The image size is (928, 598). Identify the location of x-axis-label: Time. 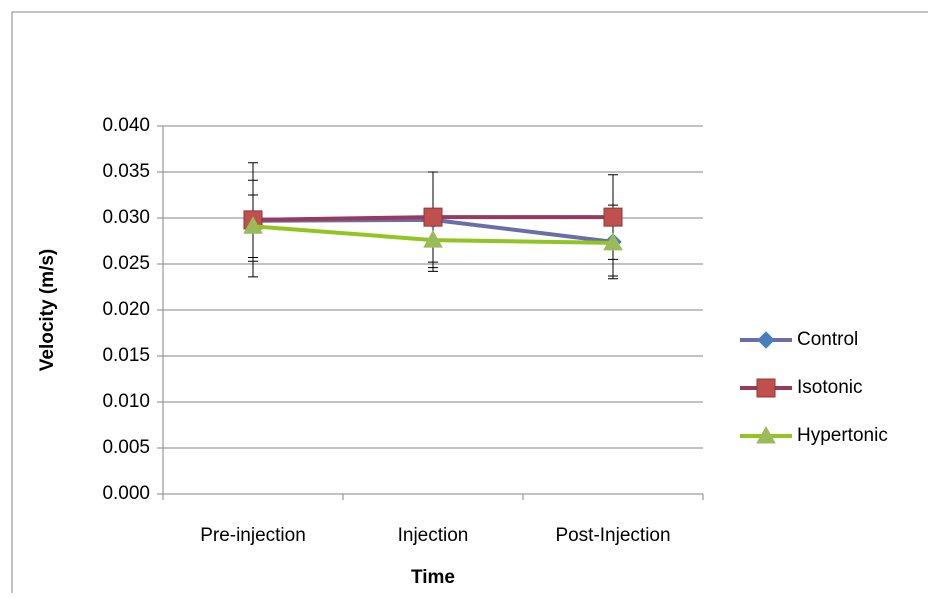
(433, 577).